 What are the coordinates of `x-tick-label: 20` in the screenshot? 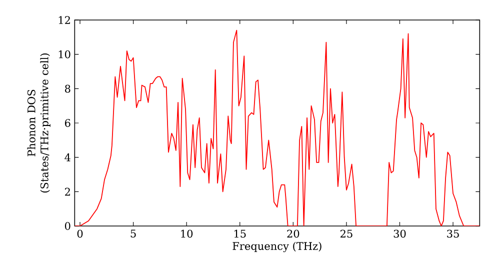 It's located at (293, 234).